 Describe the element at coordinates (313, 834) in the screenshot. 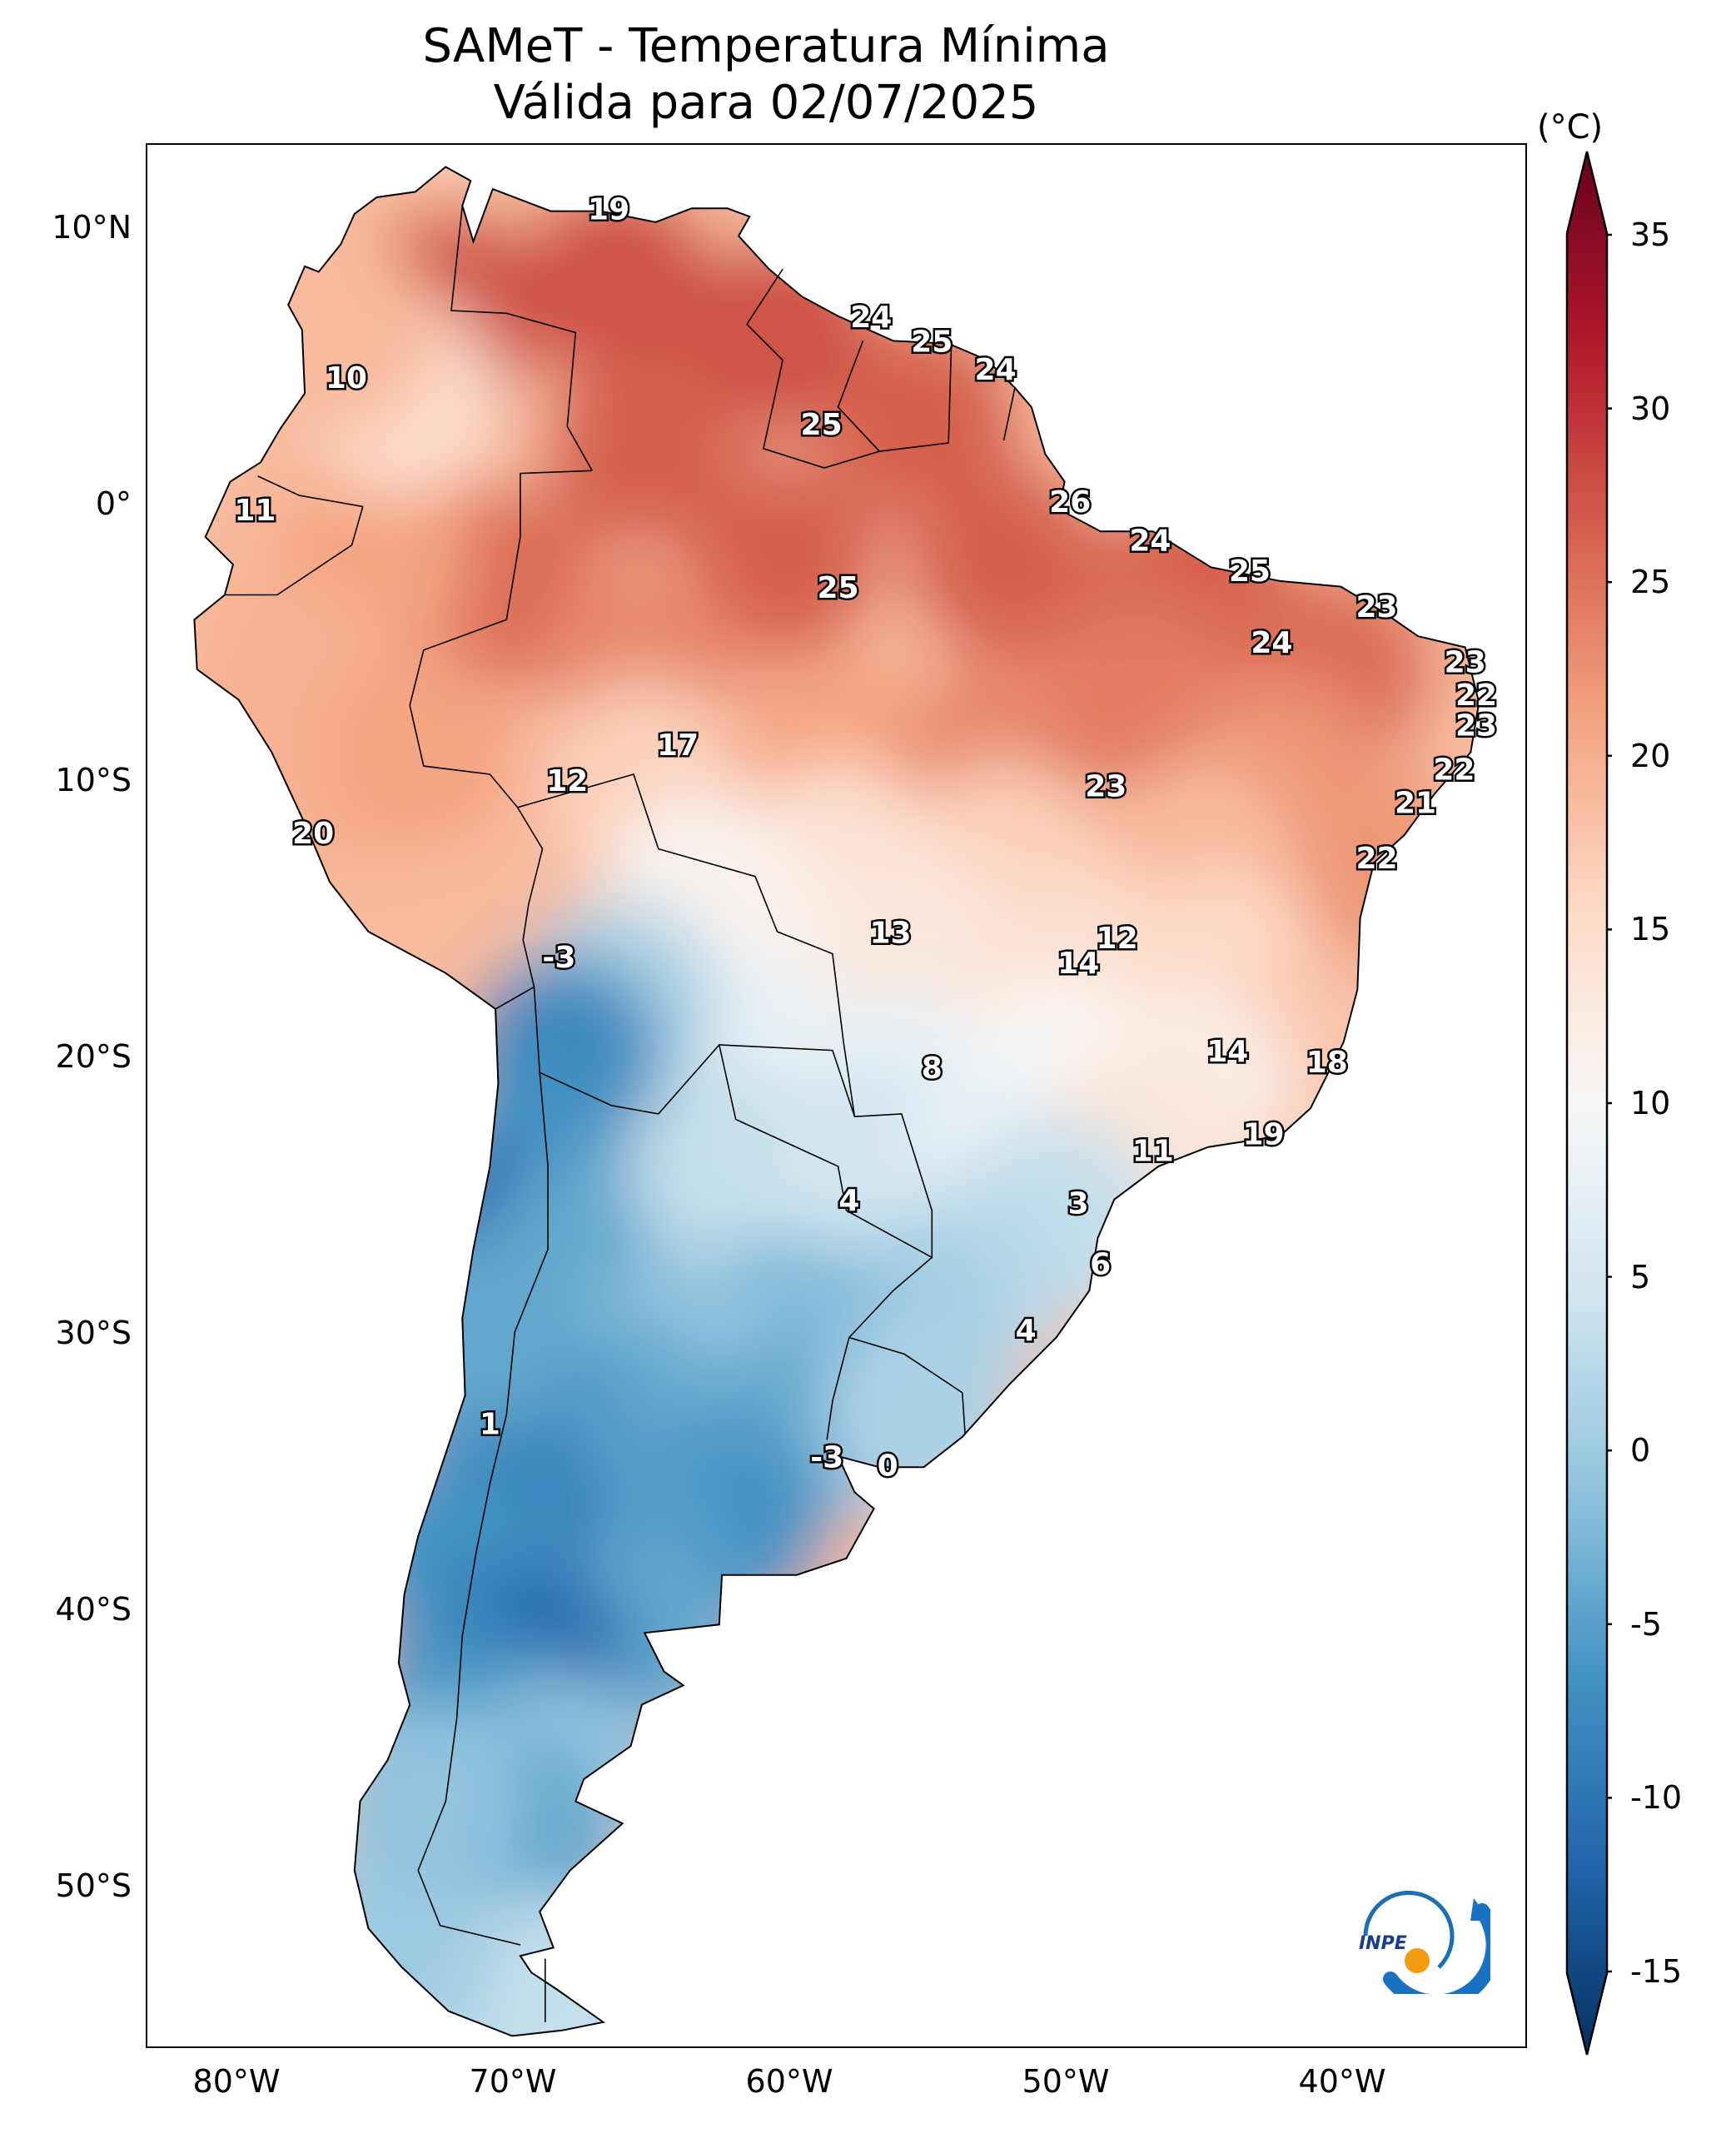

I see `station-value: 20` at that location.